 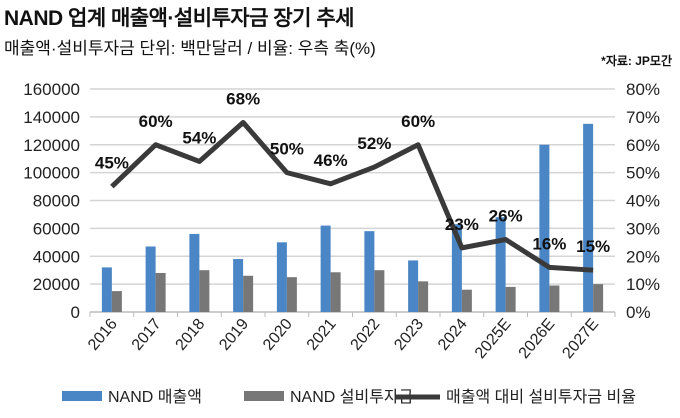 I want to click on ratio-data-label: 16%, so click(x=549, y=243).